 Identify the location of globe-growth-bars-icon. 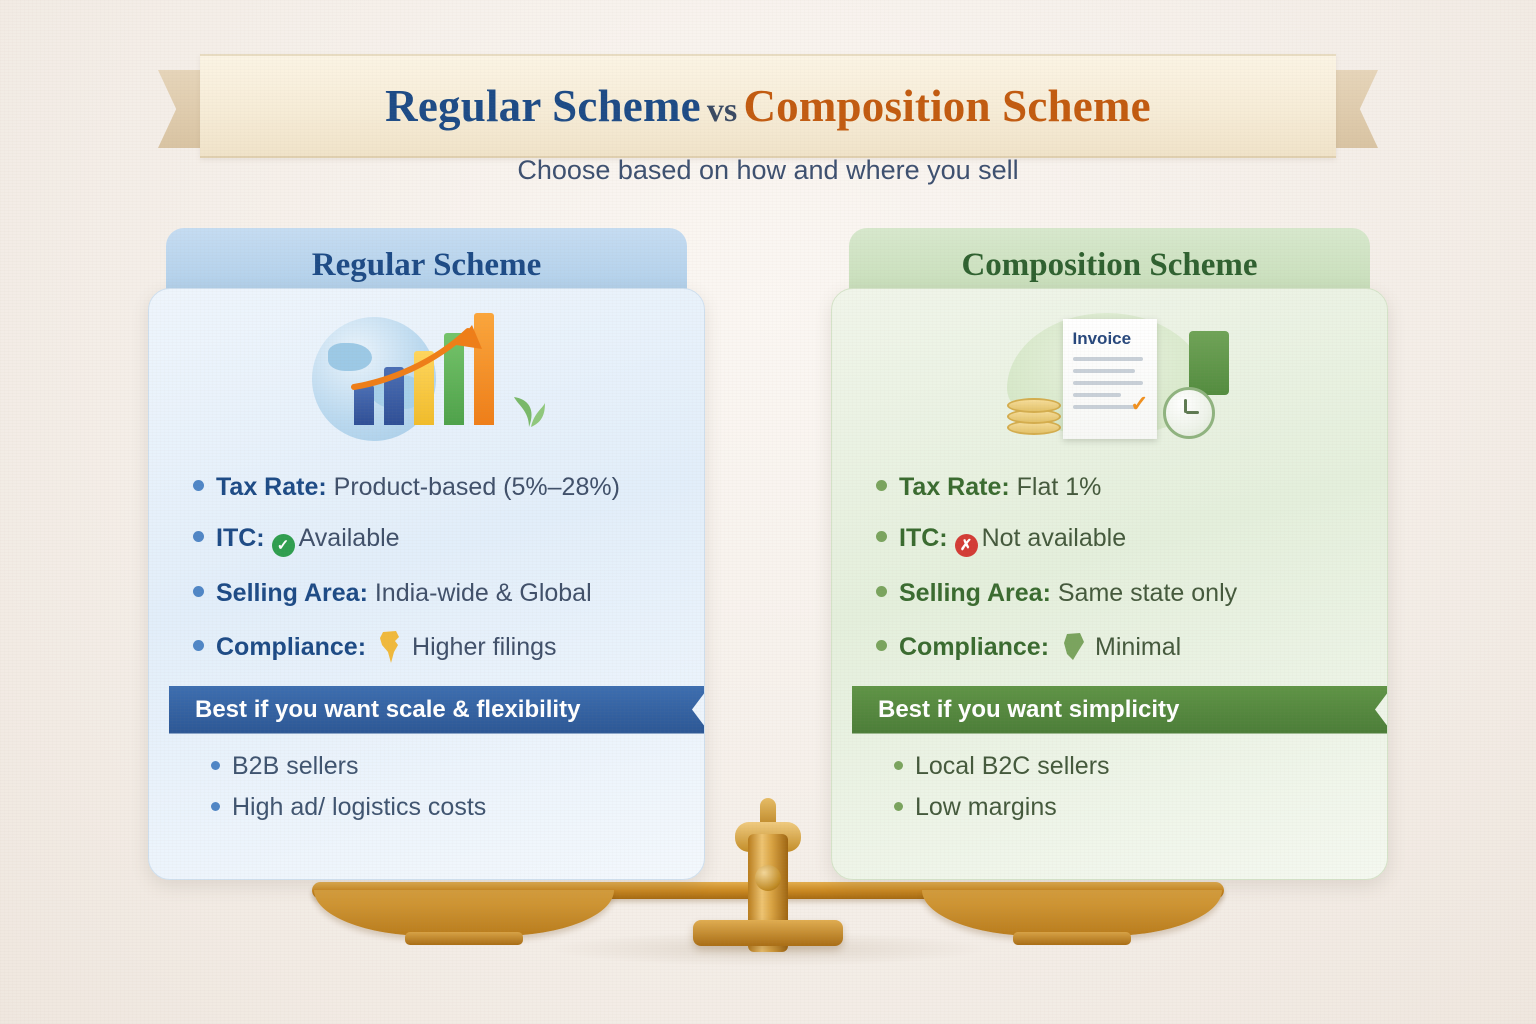
(426, 386).